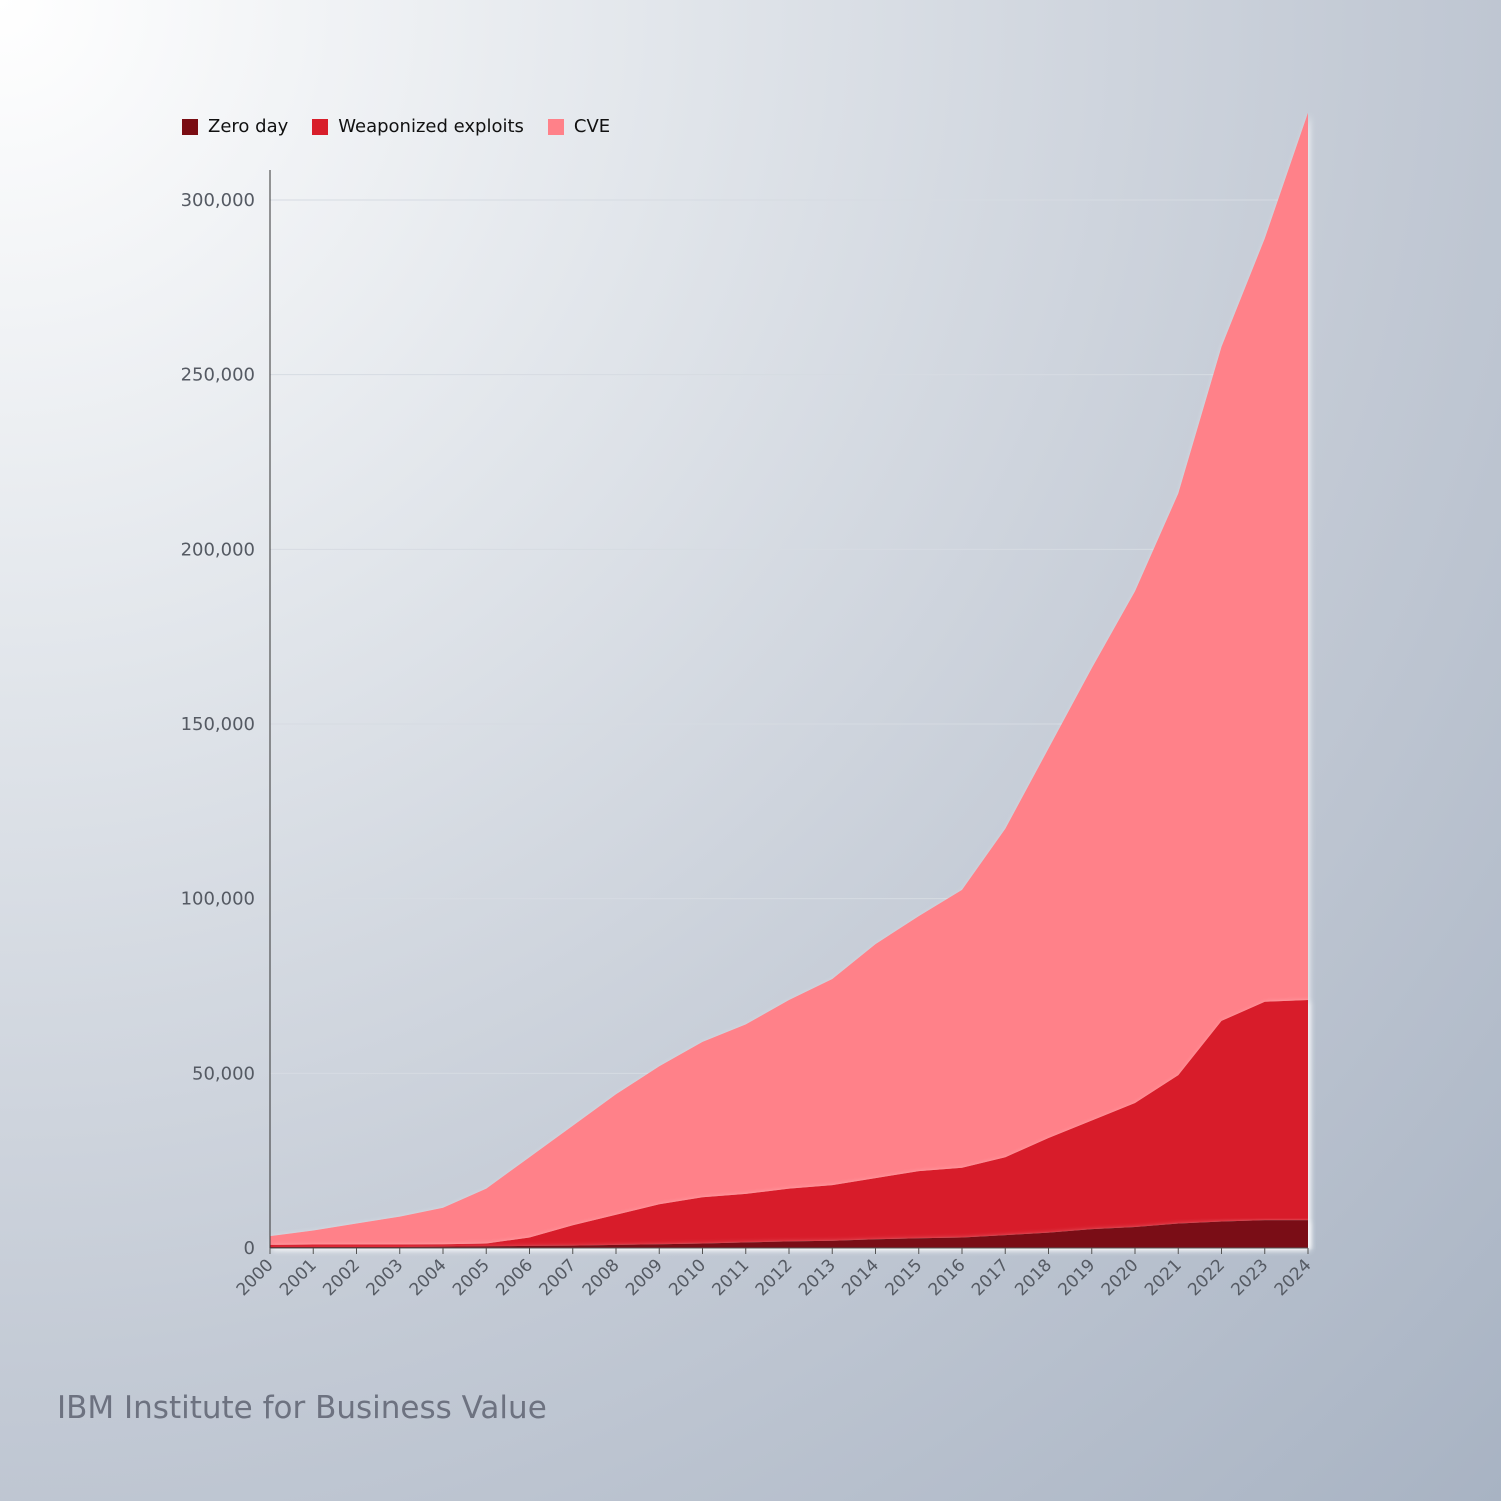 Image resolution: width=1501 pixels, height=1501 pixels. What do you see at coordinates (789, 1234) in the screenshot?
I see `area-zero-day` at bounding box center [789, 1234].